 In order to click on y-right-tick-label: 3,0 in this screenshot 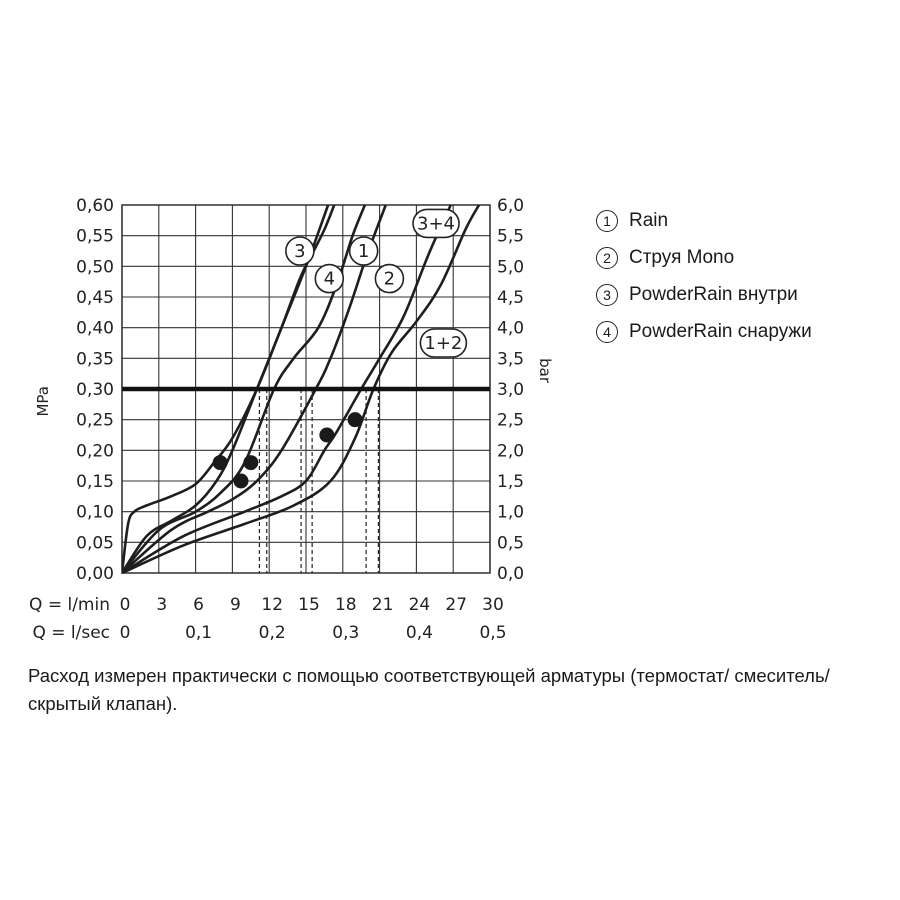, I will do `click(510, 390)`.